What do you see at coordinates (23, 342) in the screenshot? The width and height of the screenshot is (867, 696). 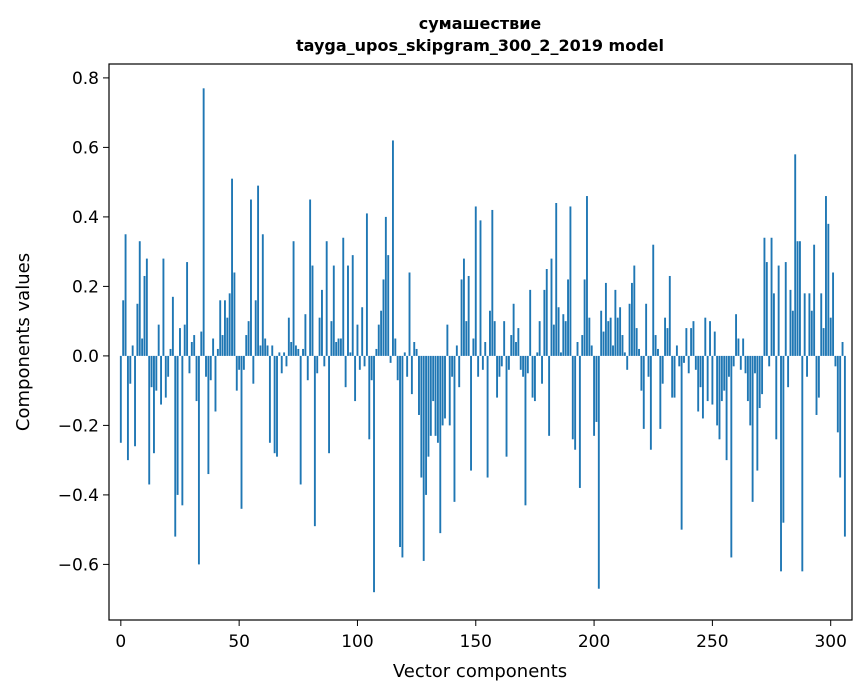 I see `y-axis-label: Components values` at bounding box center [23, 342].